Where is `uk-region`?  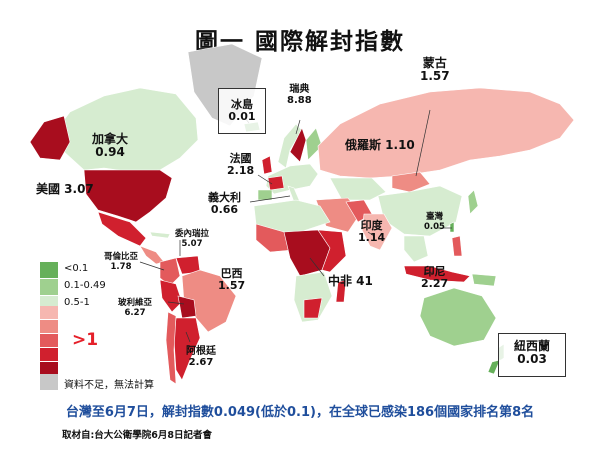
uk-region is located at coordinates (267, 165).